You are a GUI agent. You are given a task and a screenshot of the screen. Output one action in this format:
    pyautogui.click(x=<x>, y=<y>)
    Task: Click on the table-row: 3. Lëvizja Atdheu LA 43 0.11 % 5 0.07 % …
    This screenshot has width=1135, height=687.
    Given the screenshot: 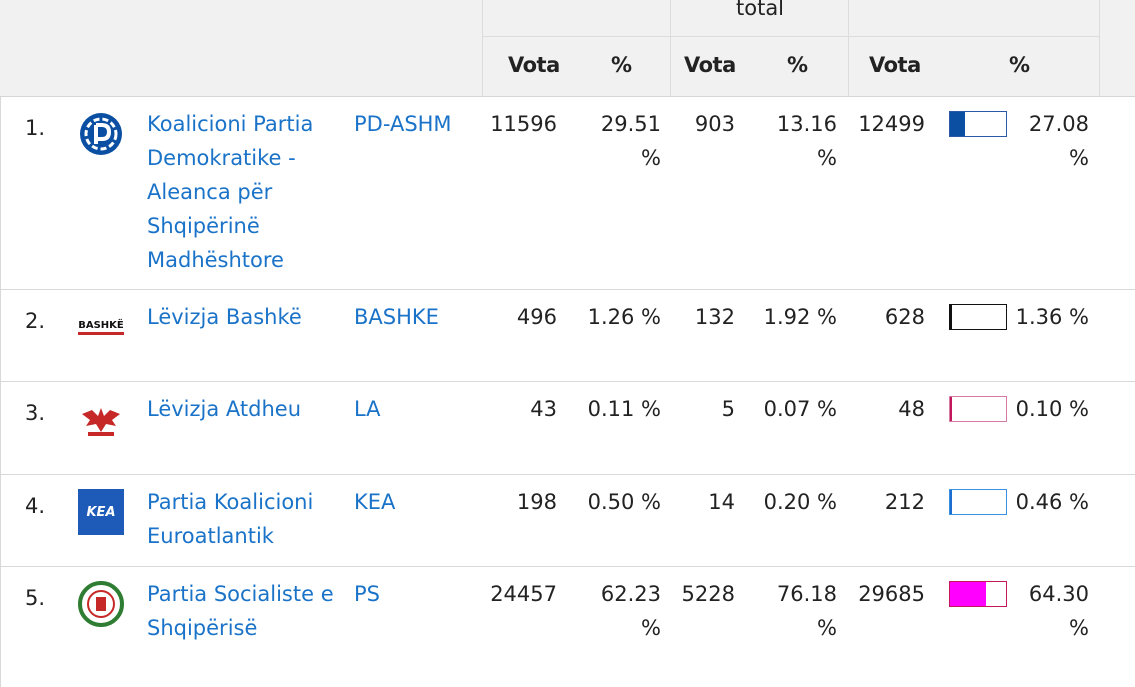 What is the action you would take?
    pyautogui.click(x=567, y=428)
    